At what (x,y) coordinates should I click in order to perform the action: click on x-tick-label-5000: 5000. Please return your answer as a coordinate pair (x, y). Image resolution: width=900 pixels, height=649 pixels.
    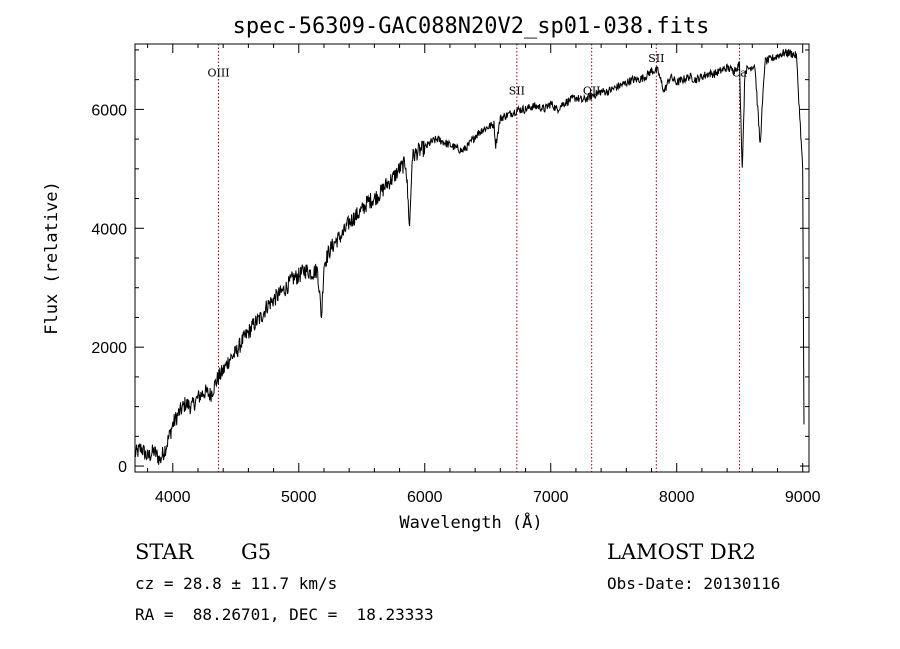
    Looking at the image, I should click on (299, 497).